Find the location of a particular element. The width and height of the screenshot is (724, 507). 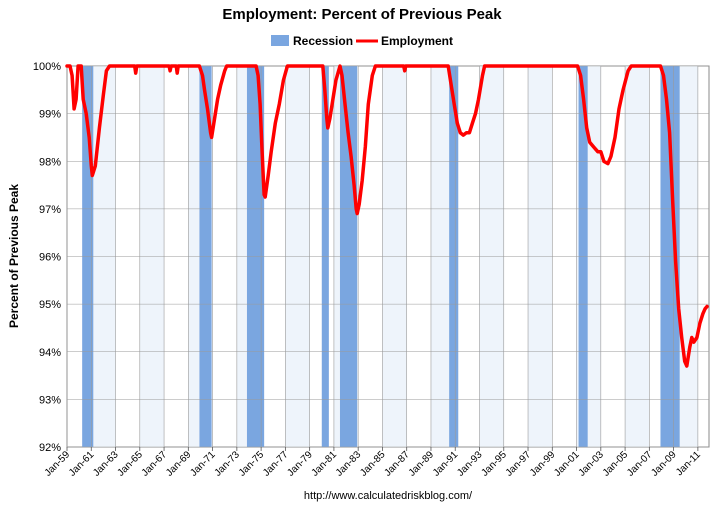

legend-recession-label: Recession is located at coordinates (323, 41).